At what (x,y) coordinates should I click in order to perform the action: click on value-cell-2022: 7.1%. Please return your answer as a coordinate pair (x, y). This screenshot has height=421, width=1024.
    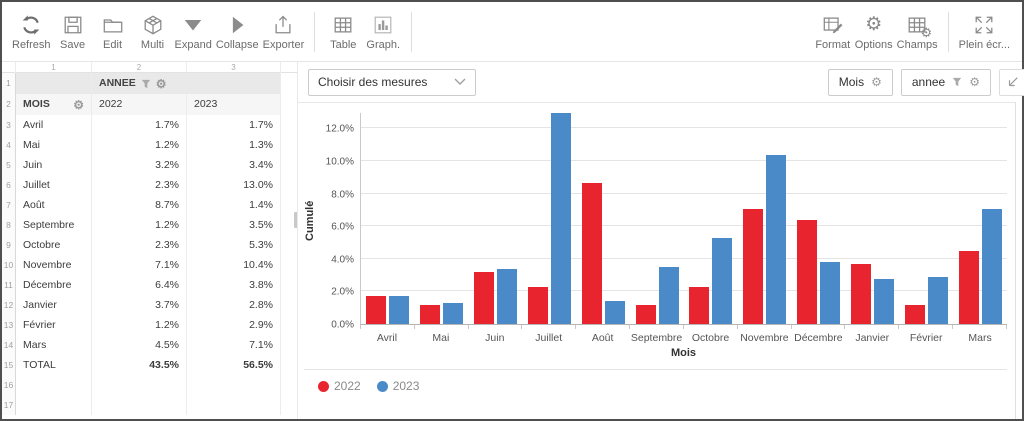
    Looking at the image, I should click on (139, 265).